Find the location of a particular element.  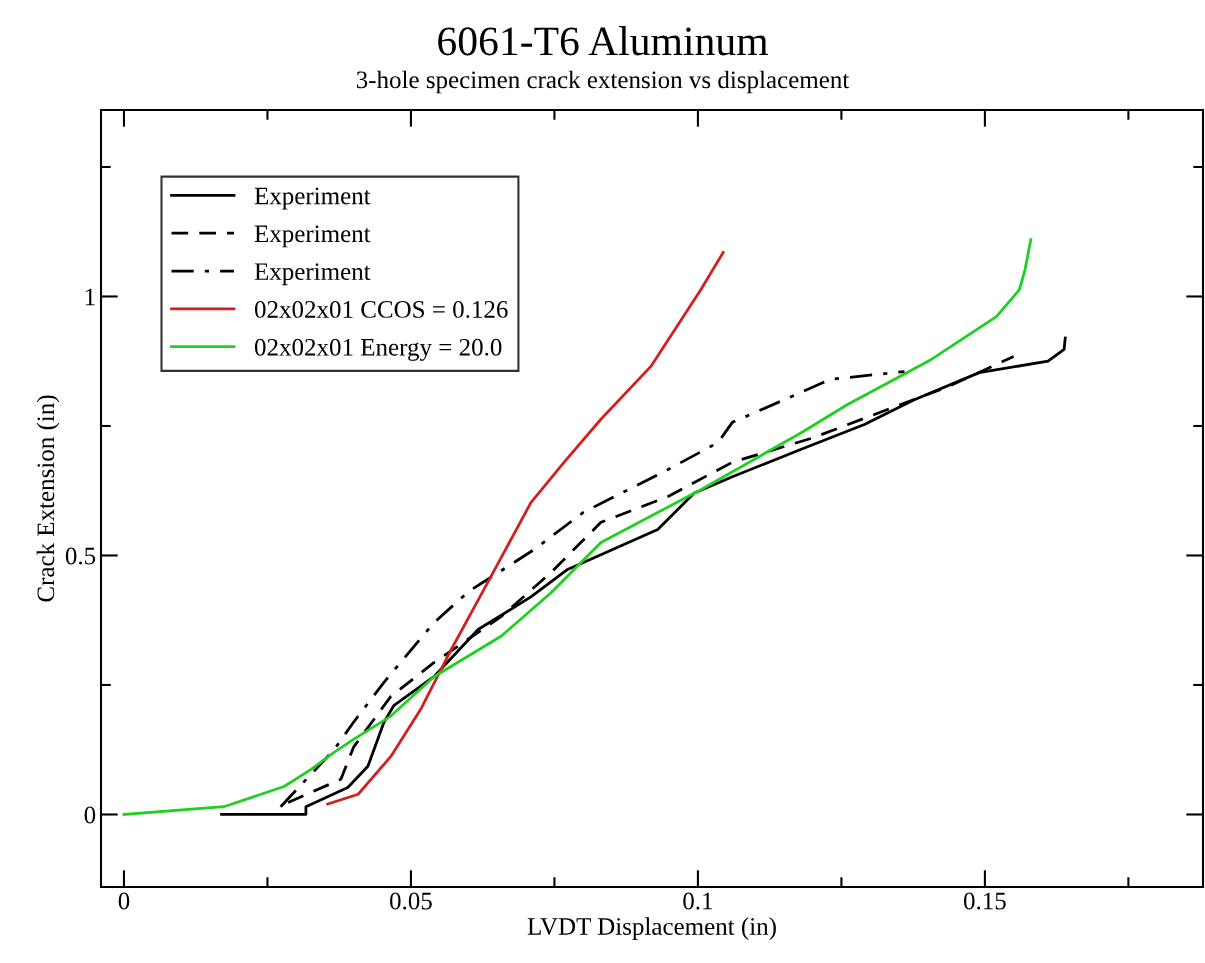

y-tick-label: 0.5 is located at coordinates (80, 556).